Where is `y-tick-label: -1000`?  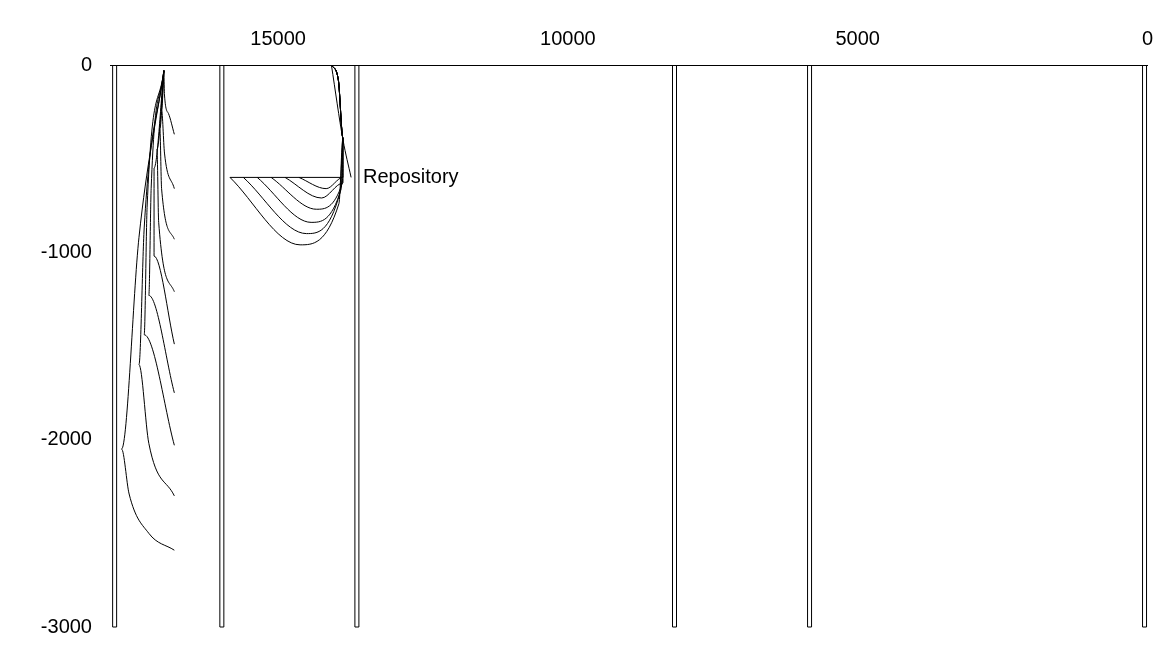 y-tick-label: -1000 is located at coordinates (66, 250).